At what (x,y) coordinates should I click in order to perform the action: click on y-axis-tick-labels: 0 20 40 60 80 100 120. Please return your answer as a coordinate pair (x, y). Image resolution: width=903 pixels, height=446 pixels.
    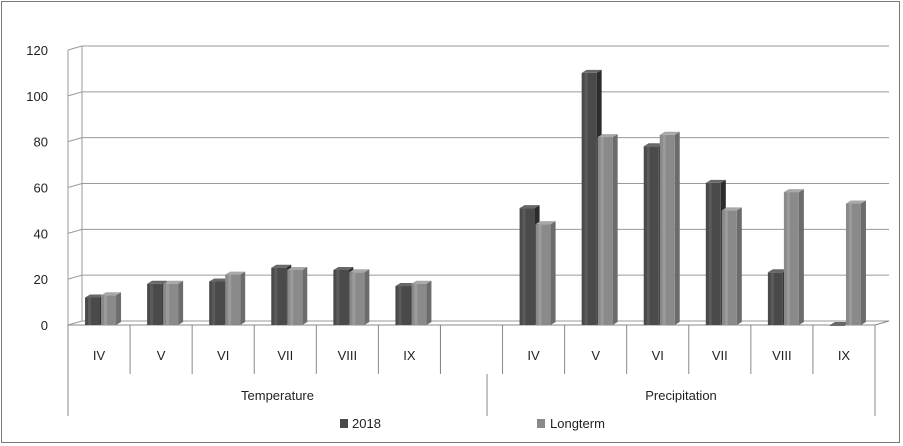
    Looking at the image, I should click on (37, 188).